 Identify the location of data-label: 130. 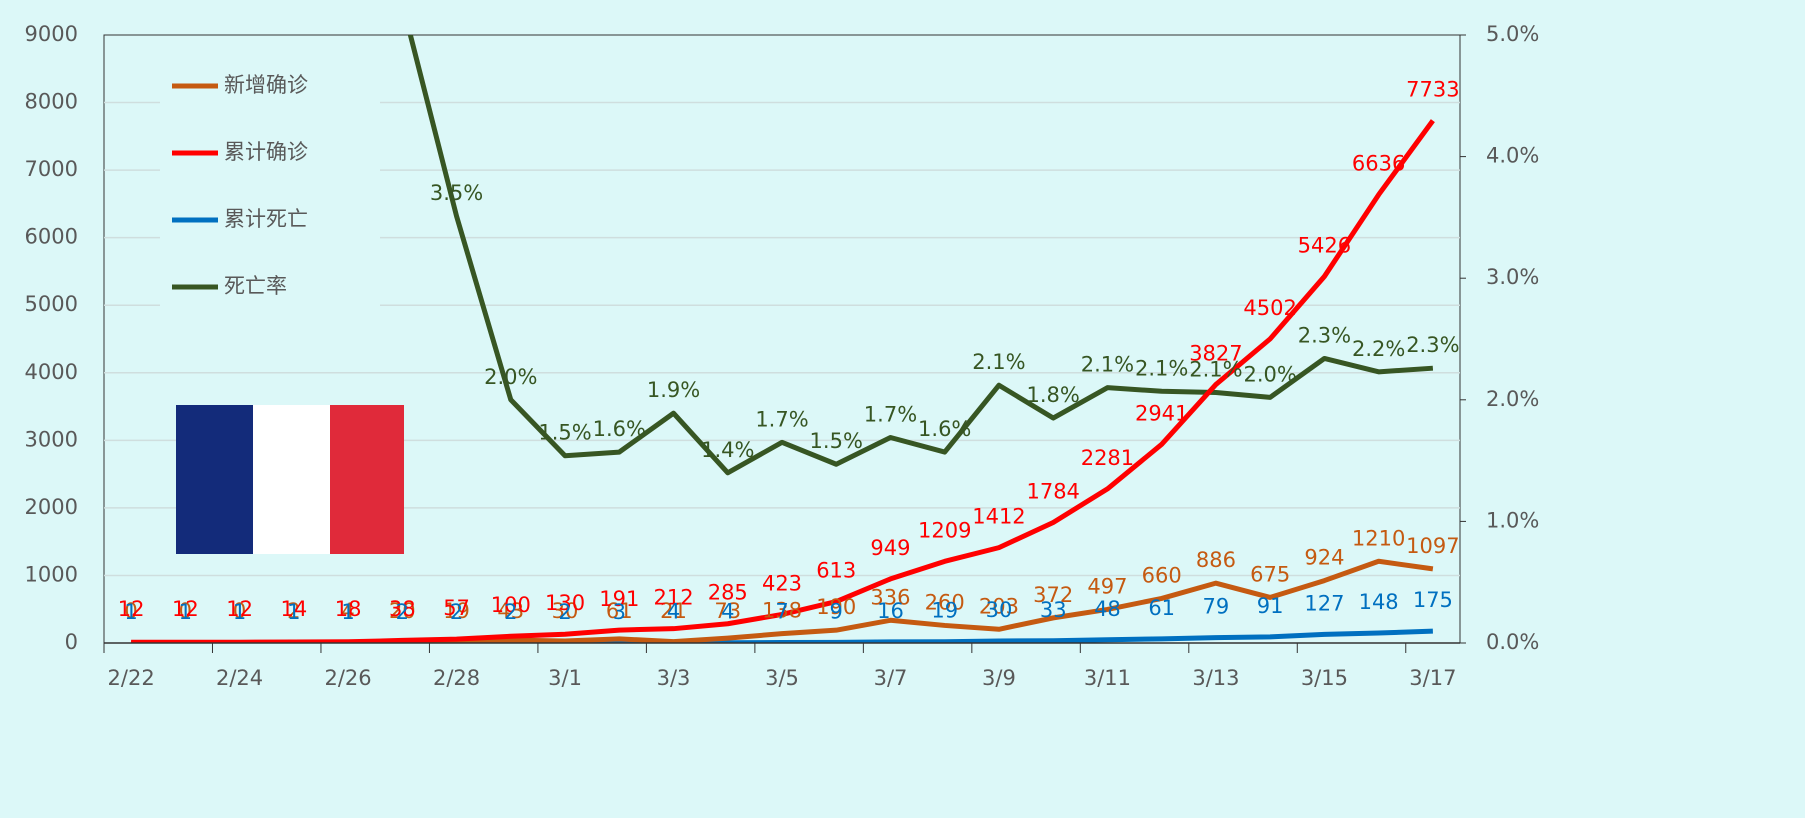
(565, 603).